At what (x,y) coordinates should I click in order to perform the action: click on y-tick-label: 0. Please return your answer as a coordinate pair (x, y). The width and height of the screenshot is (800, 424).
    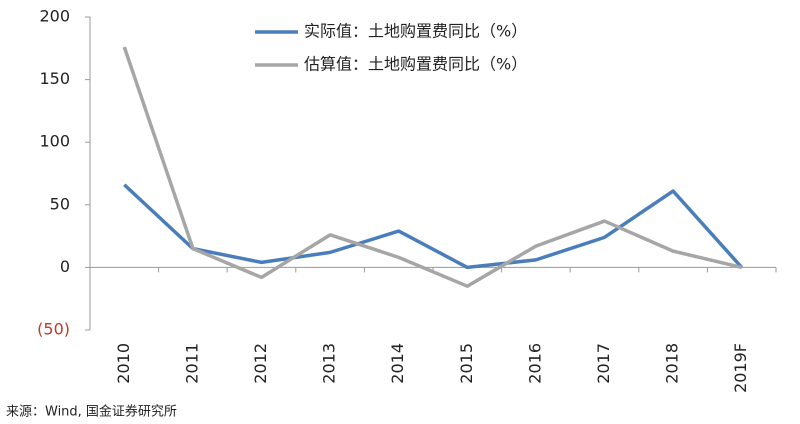
    Looking at the image, I should click on (65, 266).